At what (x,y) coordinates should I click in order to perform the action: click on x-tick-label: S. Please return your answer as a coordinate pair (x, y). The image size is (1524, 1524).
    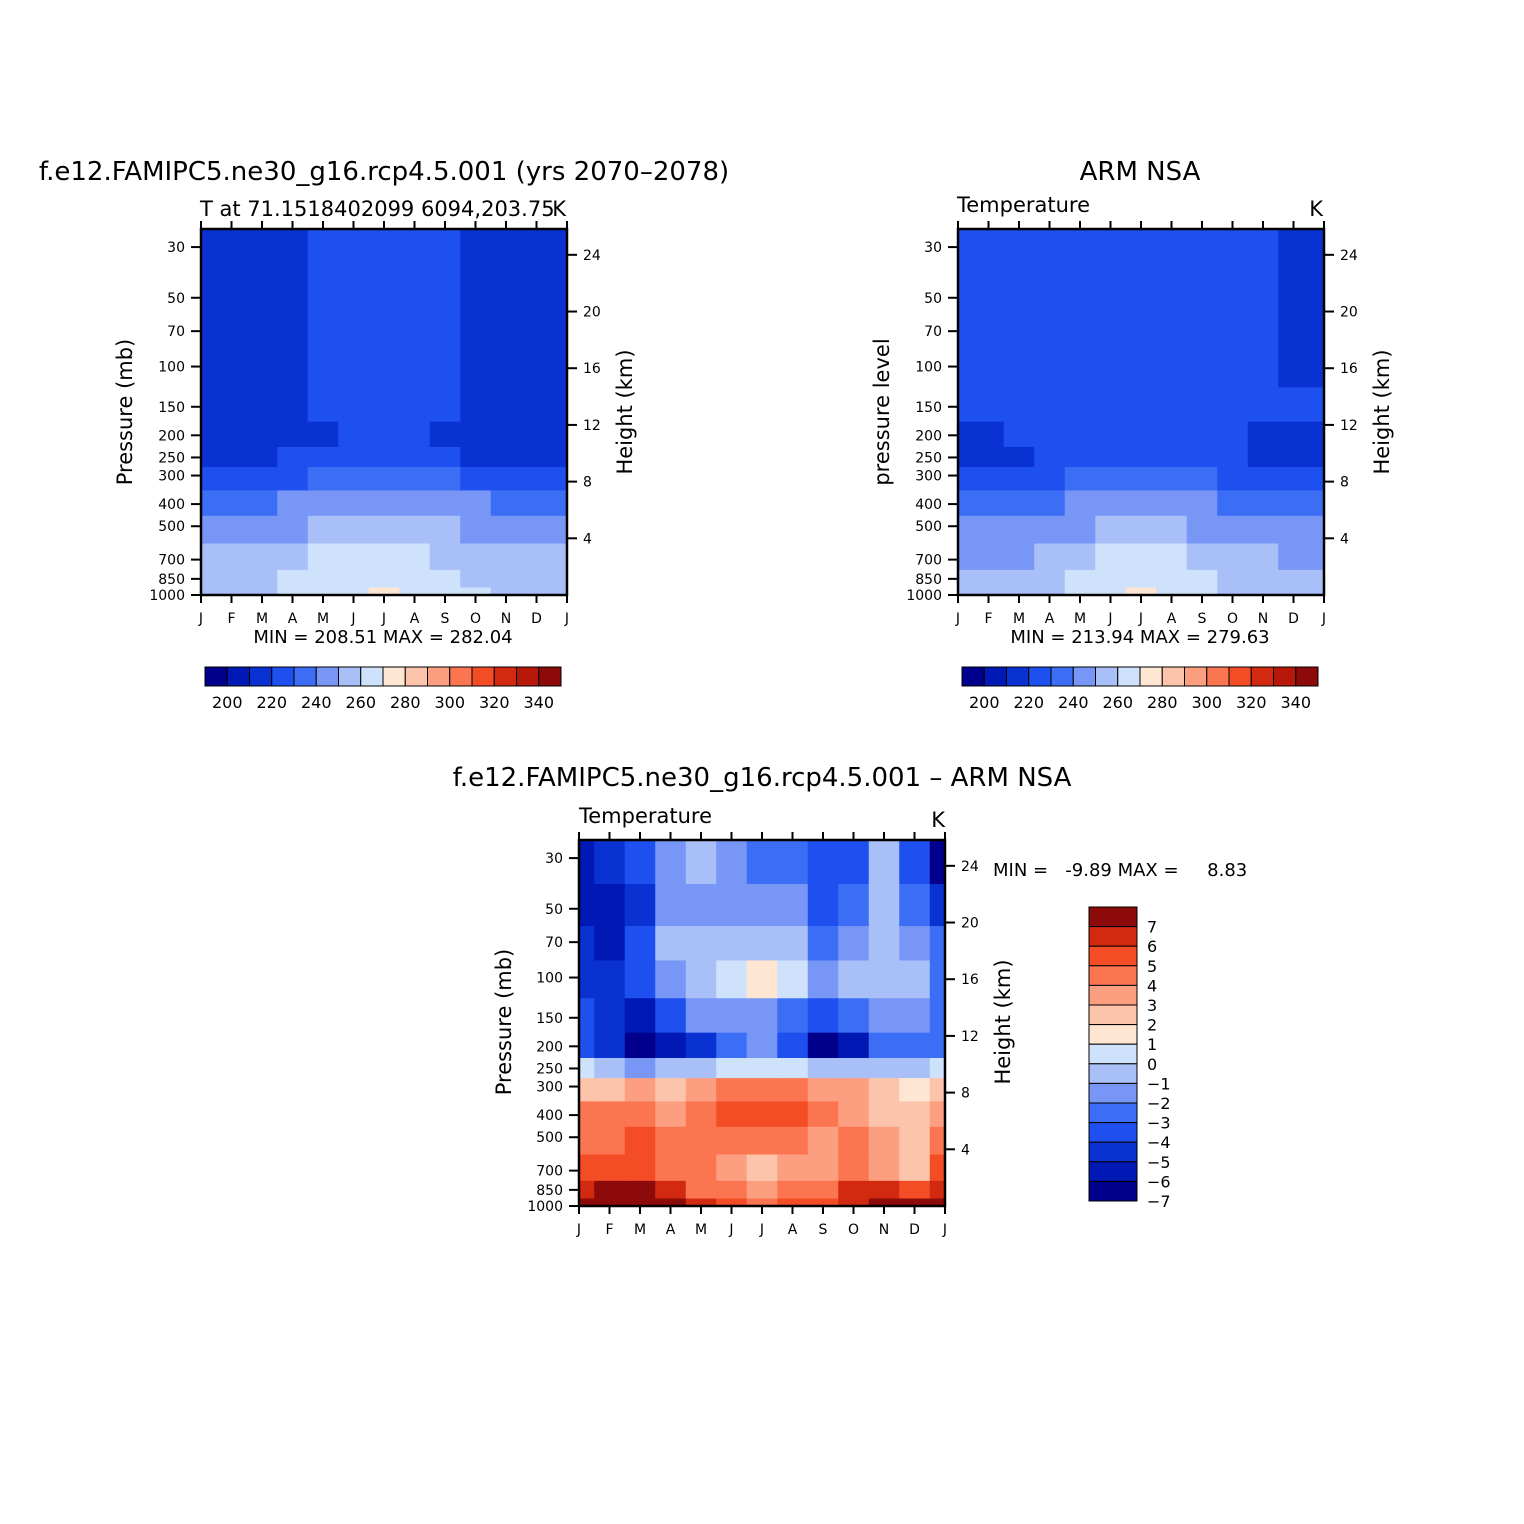
    Looking at the image, I should click on (1202, 619).